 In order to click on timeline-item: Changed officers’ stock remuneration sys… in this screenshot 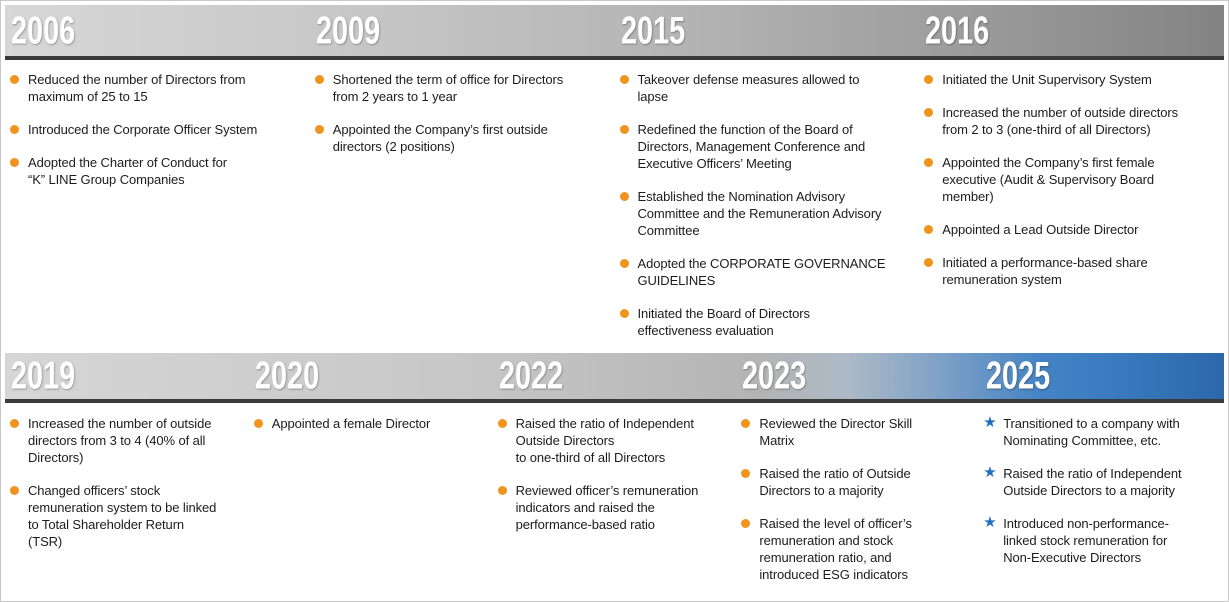, I will do `click(125, 516)`.